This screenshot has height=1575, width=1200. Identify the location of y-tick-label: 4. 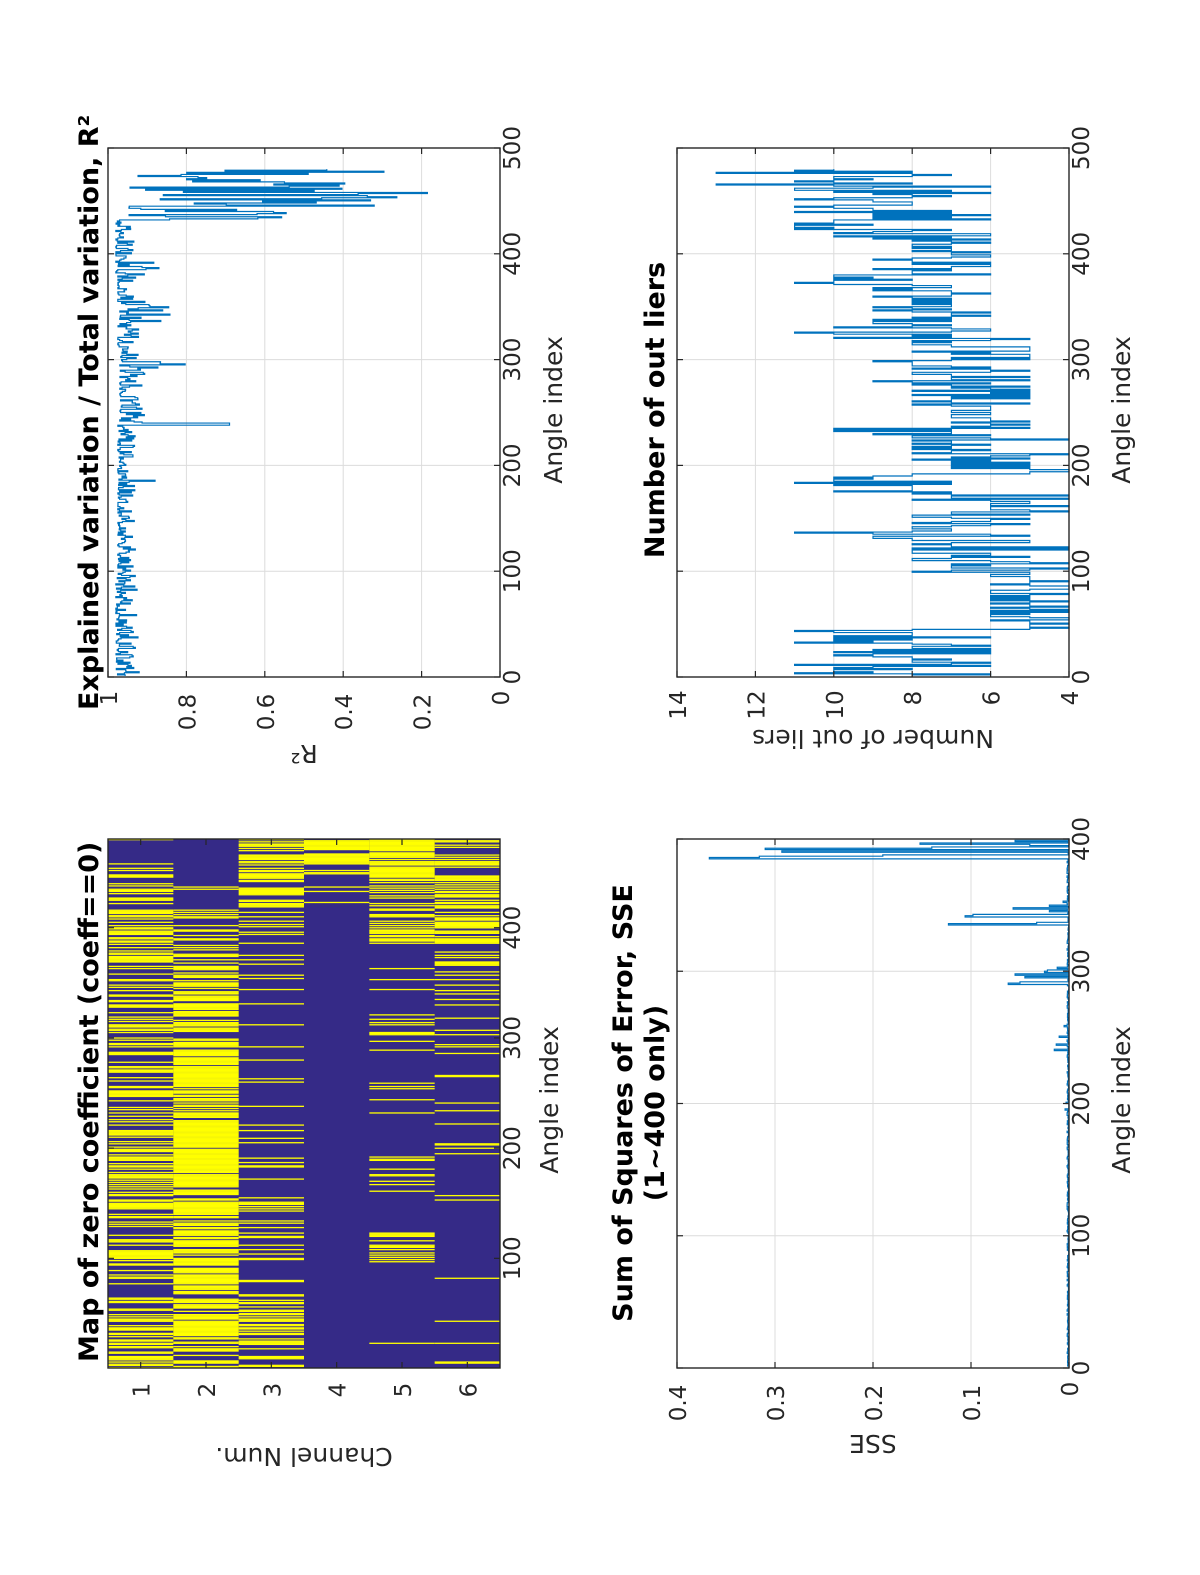
(1071, 698).